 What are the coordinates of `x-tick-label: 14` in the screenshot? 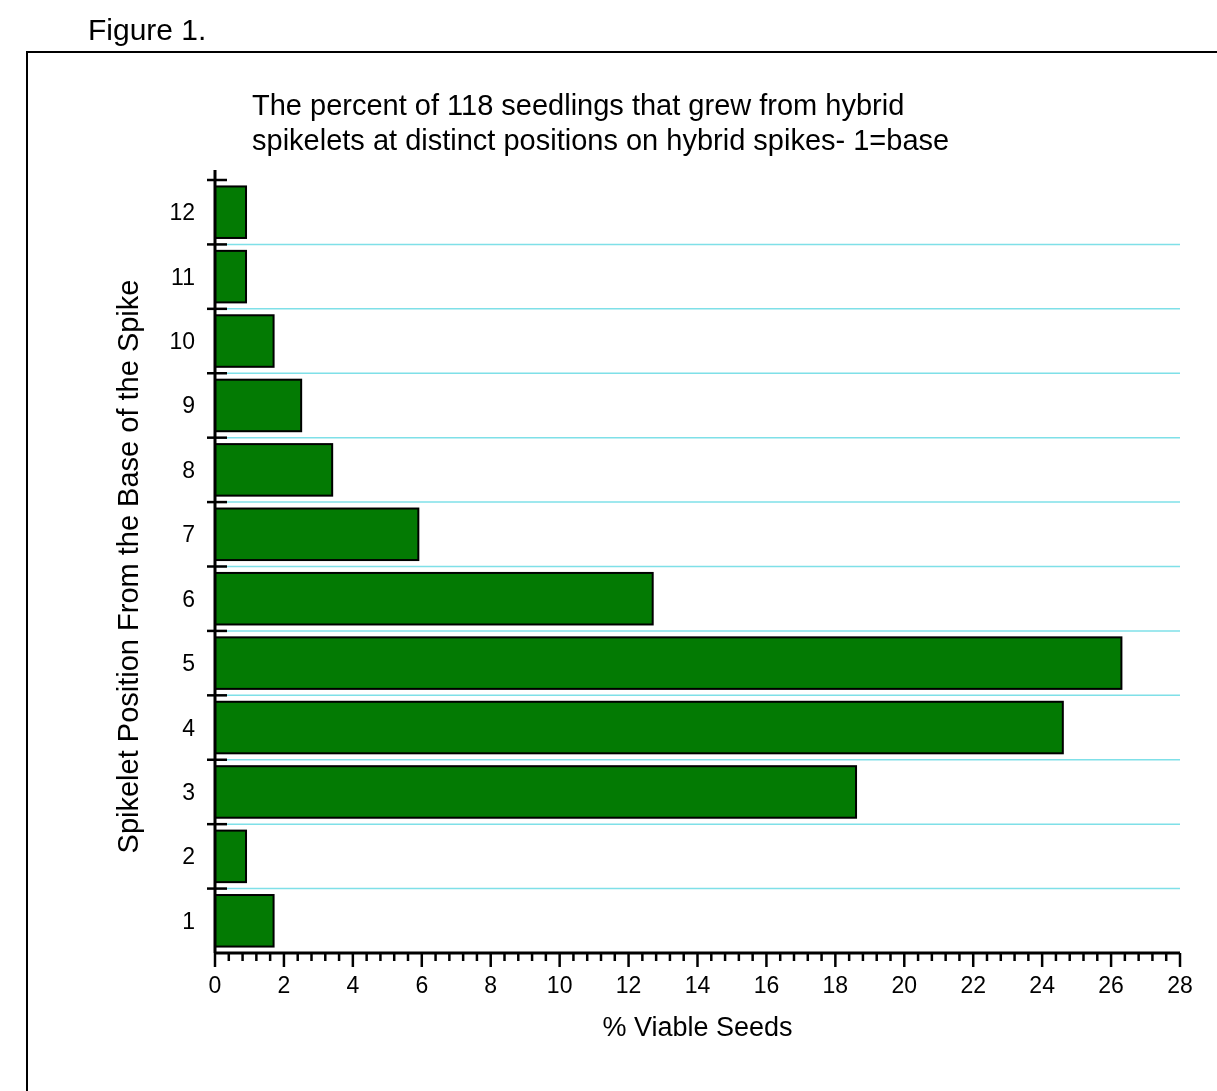 It's located at (697, 985).